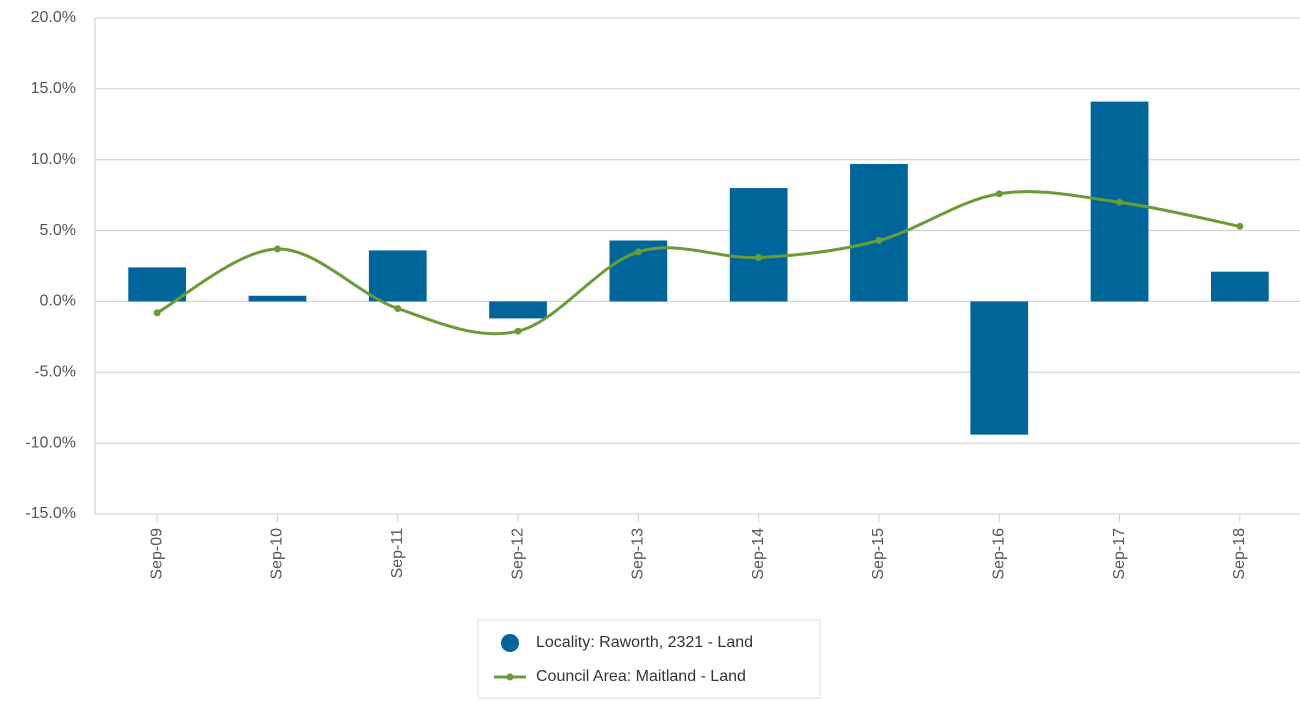  I want to click on legend-label: Locality: Raworth, 2321 - Land, so click(644, 642).